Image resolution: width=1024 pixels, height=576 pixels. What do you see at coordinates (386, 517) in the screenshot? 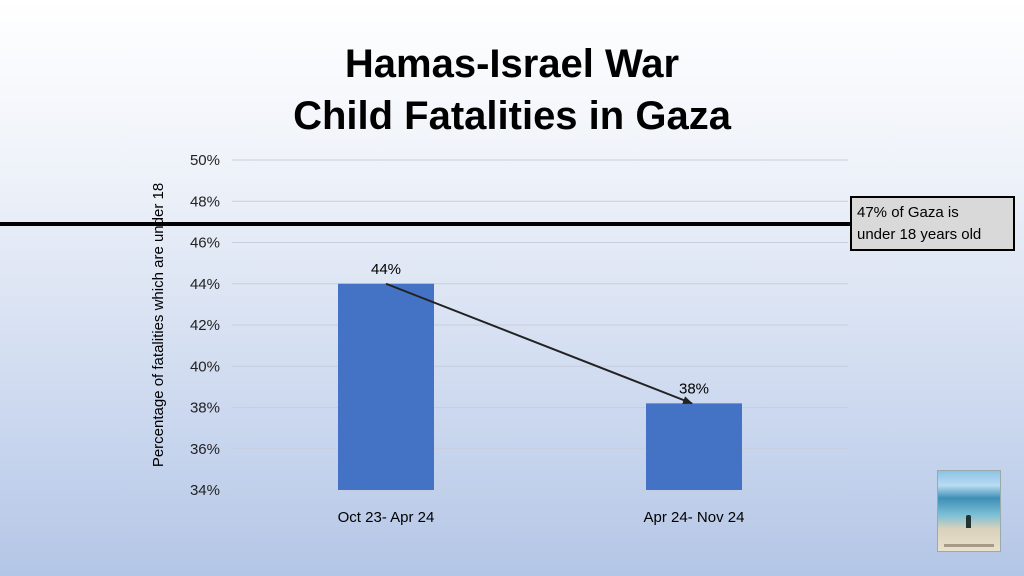
I see `x-category-label: Oct 23- Apr 24` at bounding box center [386, 517].